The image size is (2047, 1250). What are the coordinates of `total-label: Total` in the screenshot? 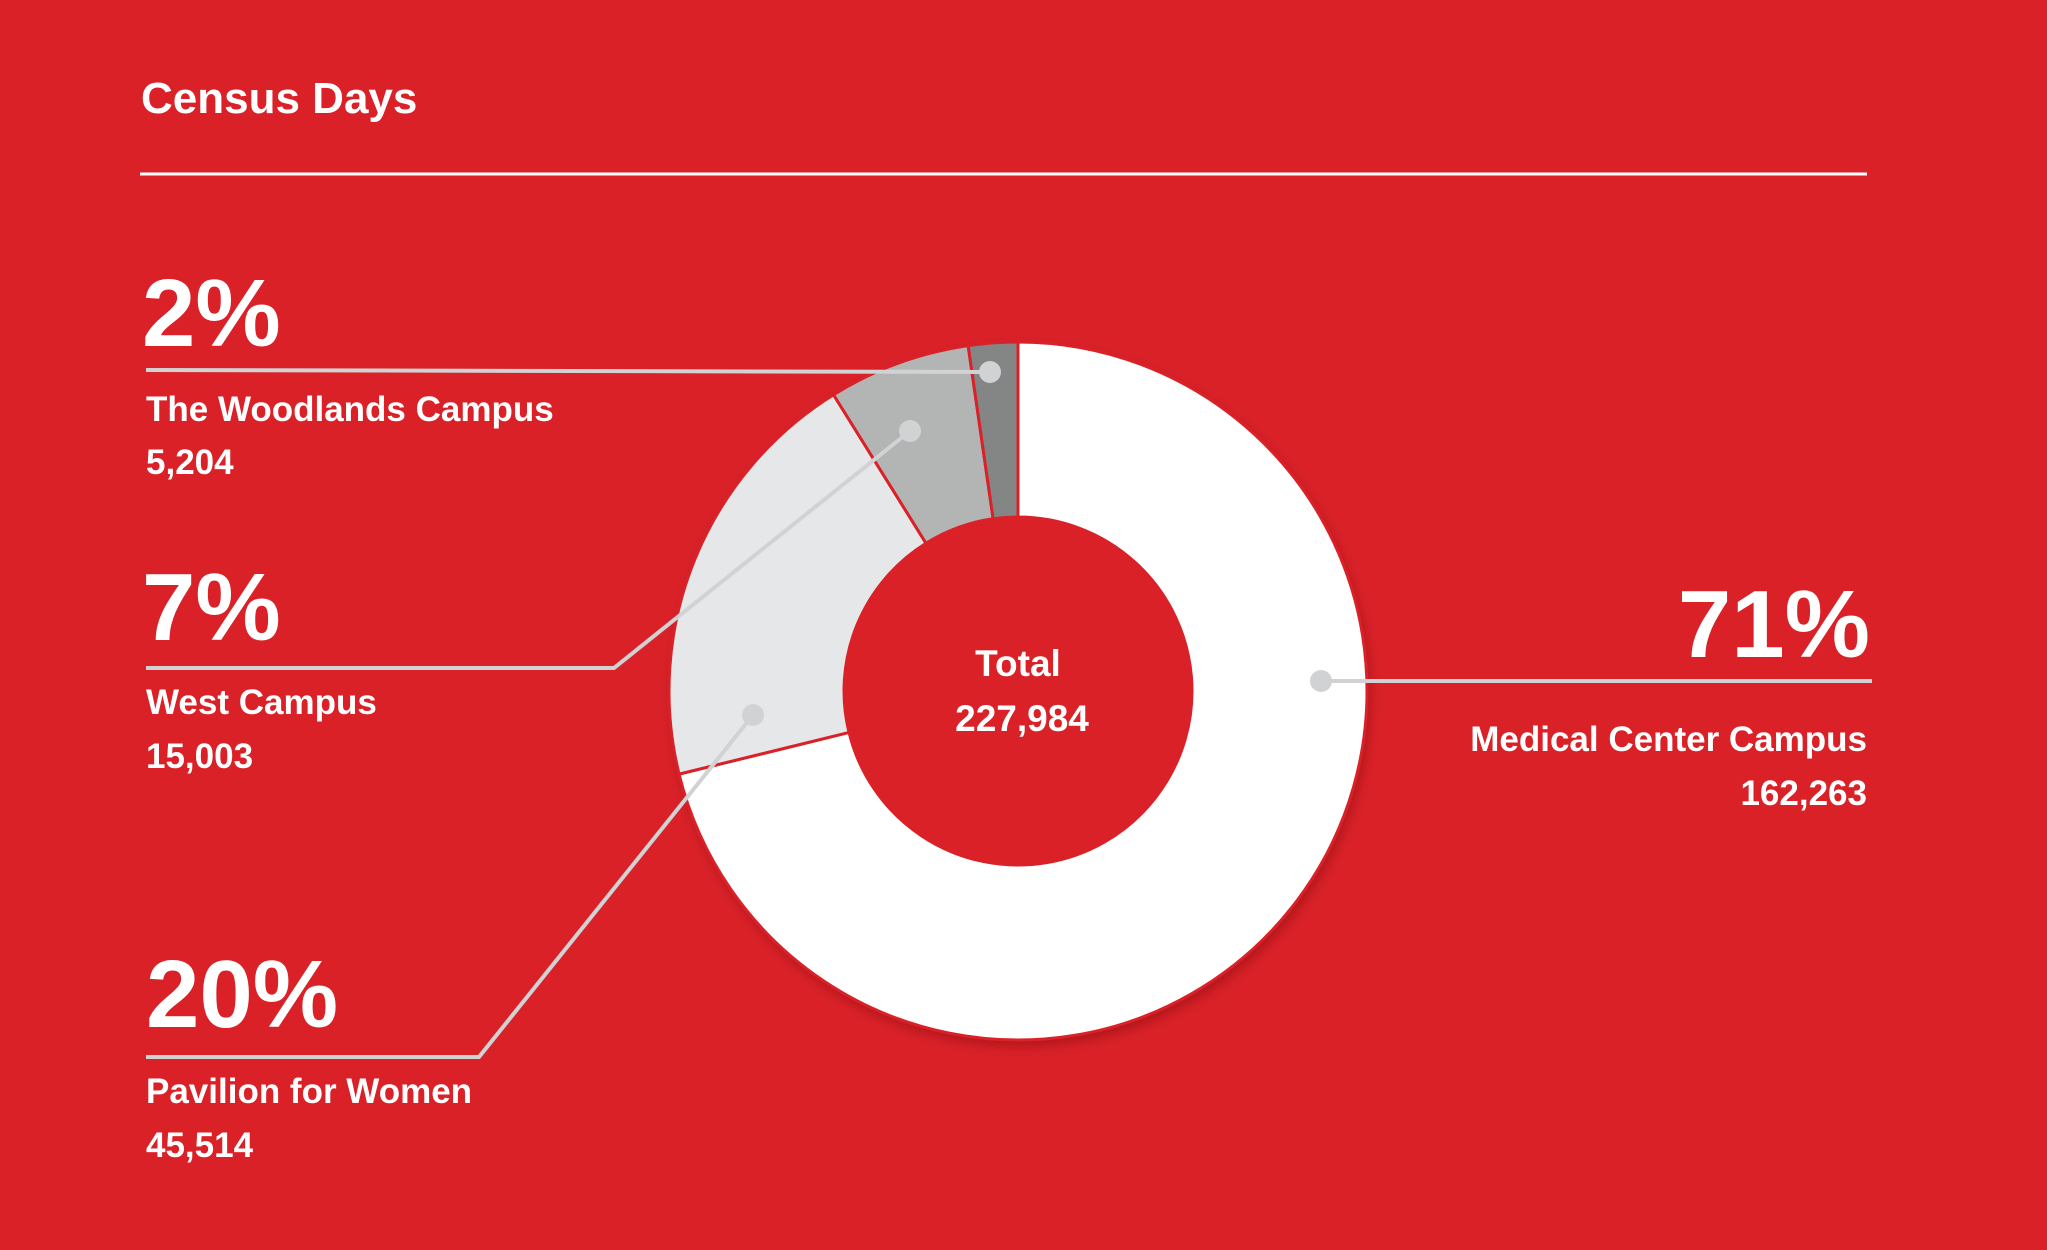 It's located at (1018, 663).